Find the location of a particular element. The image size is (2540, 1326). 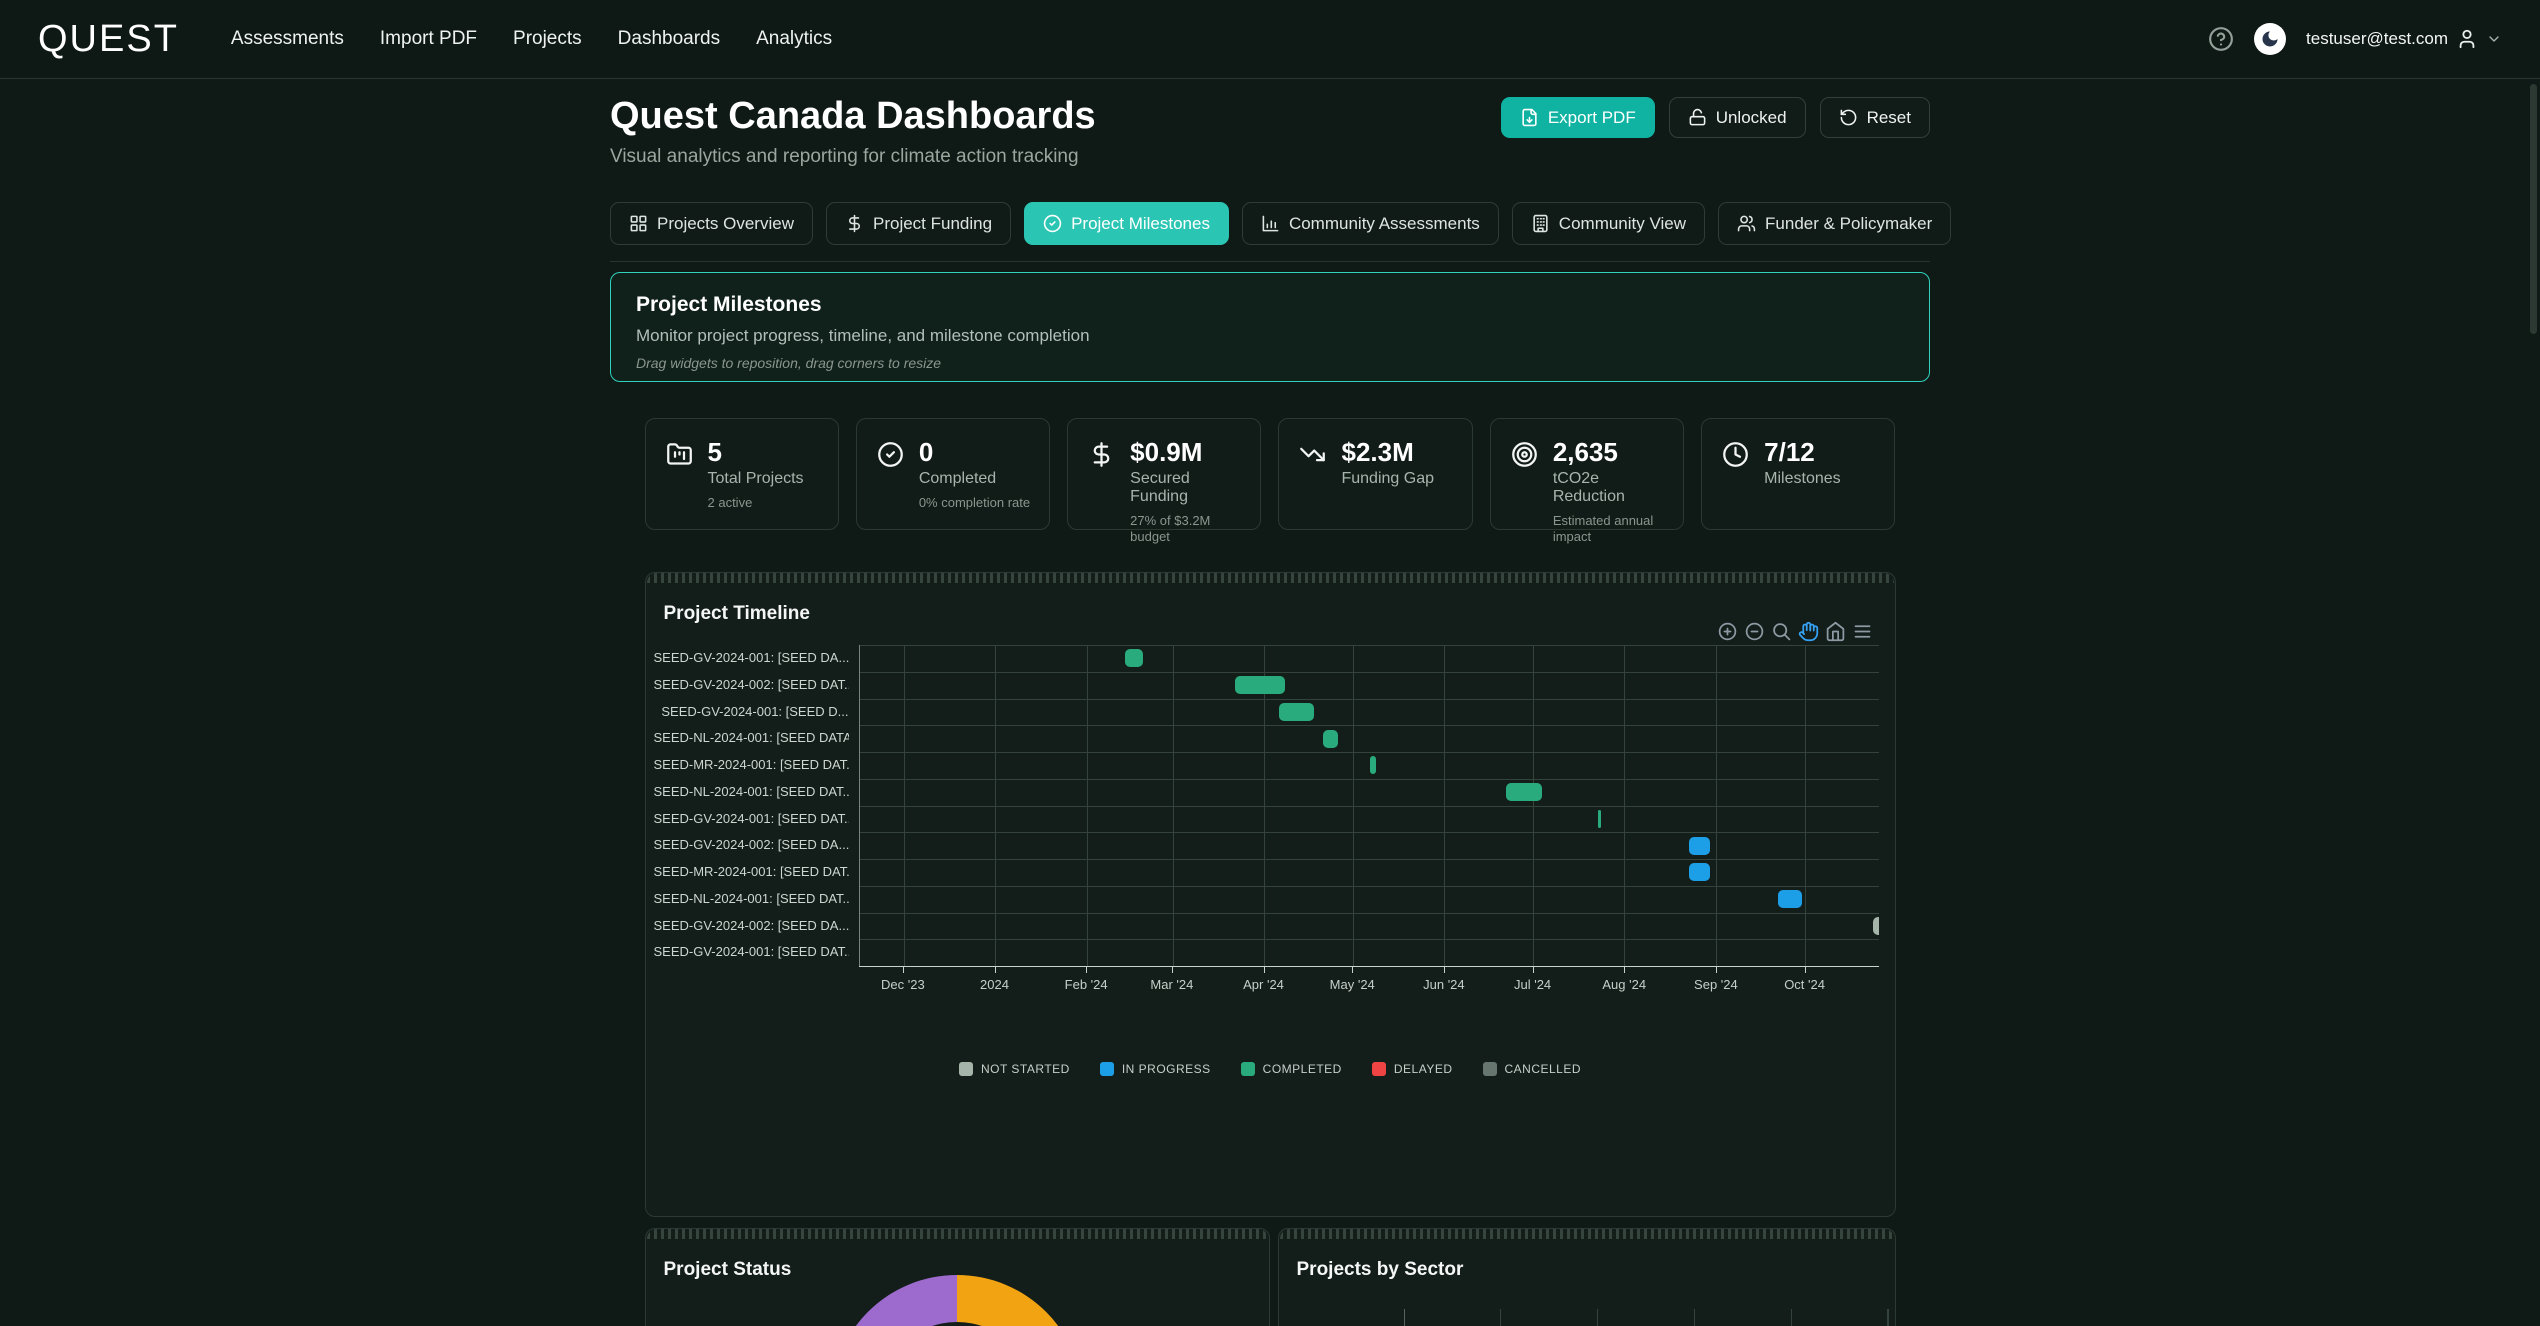

legend-label: IN PROGRESS is located at coordinates (1166, 1069).